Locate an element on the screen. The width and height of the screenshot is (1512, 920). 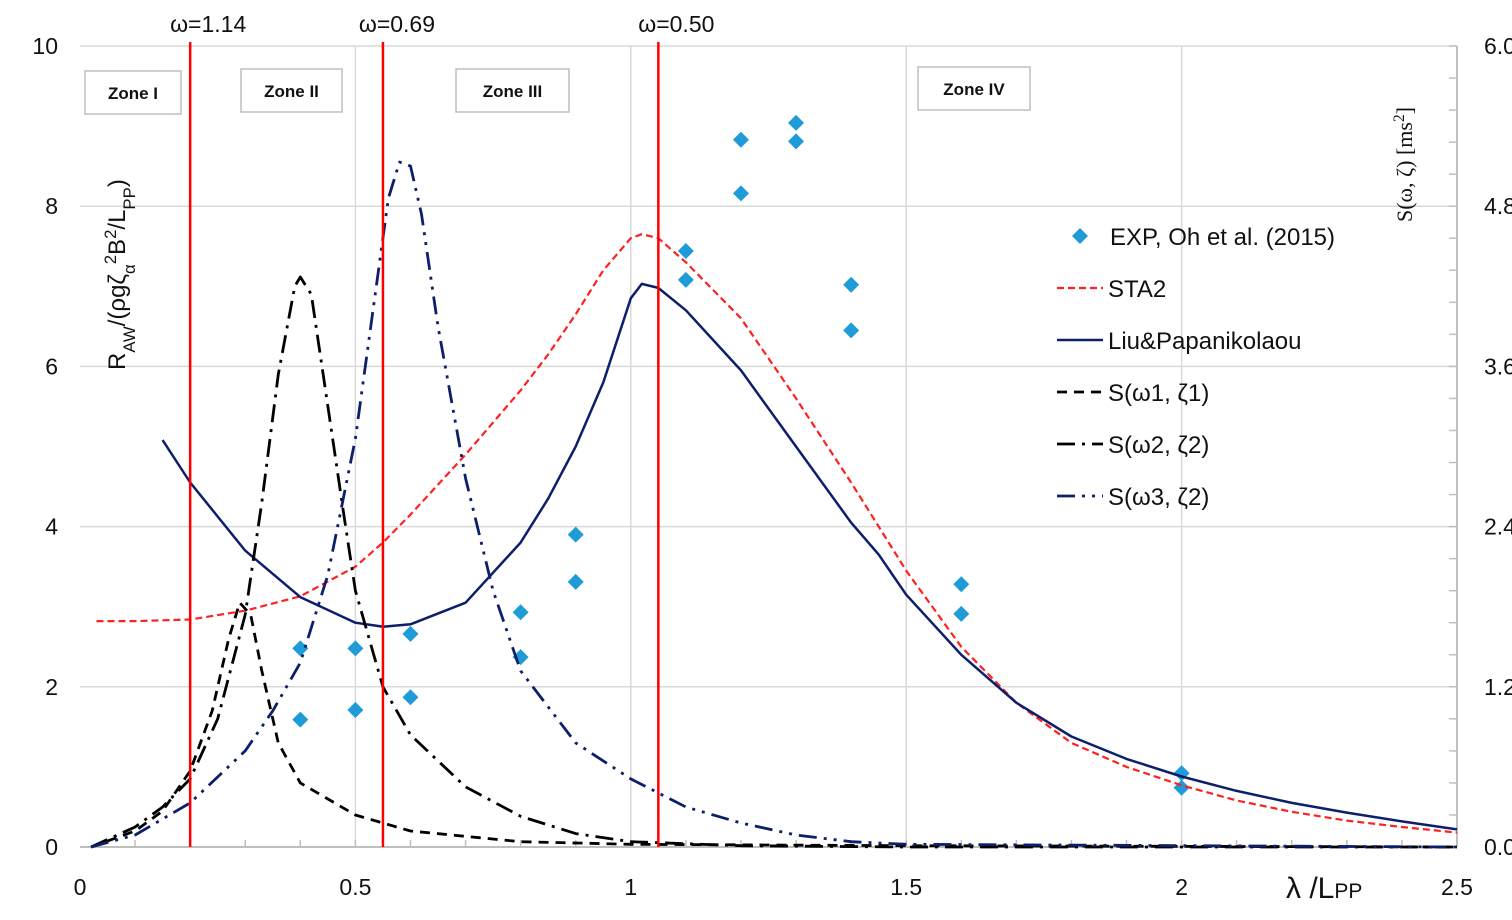
y2-tick-label: 3.6 is located at coordinates (1498, 366).